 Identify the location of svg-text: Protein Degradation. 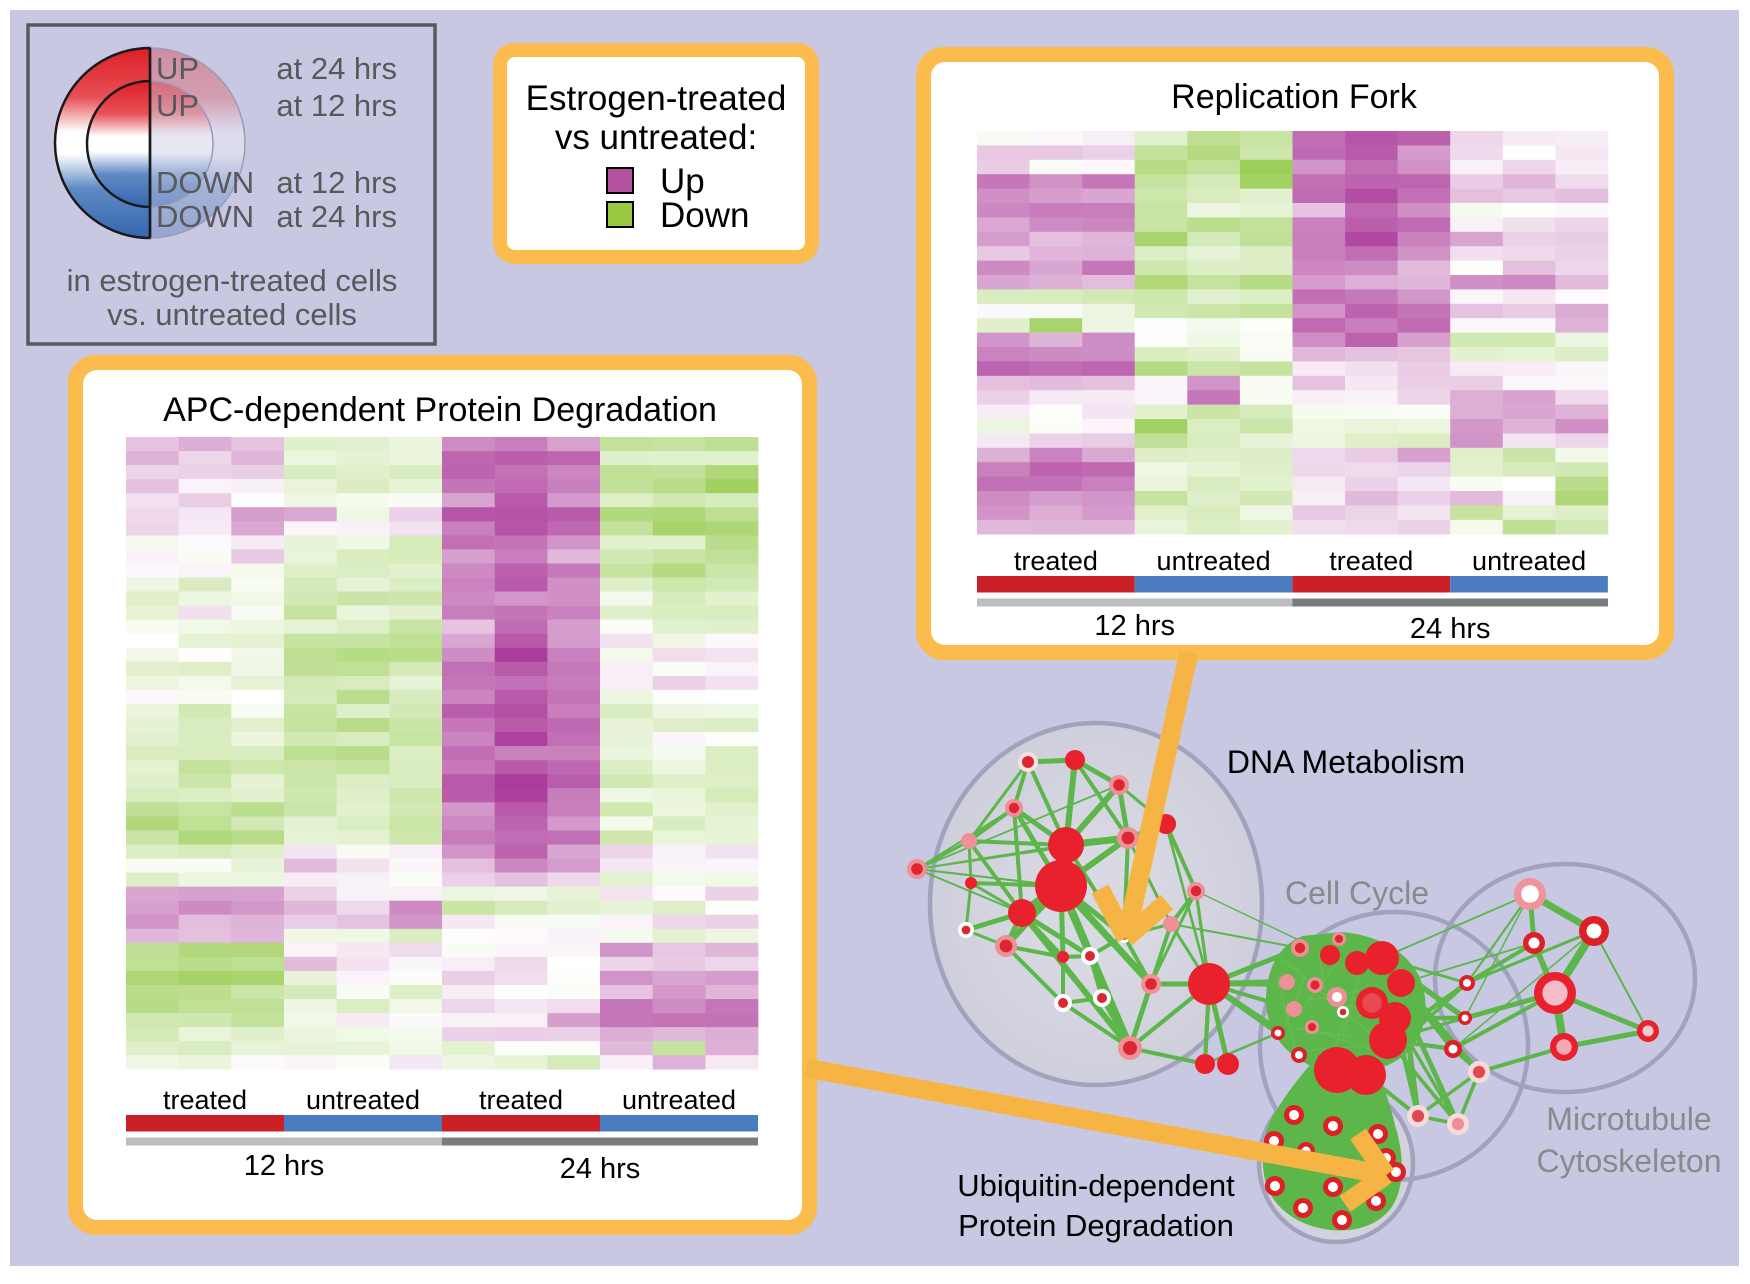
(1096, 1225).